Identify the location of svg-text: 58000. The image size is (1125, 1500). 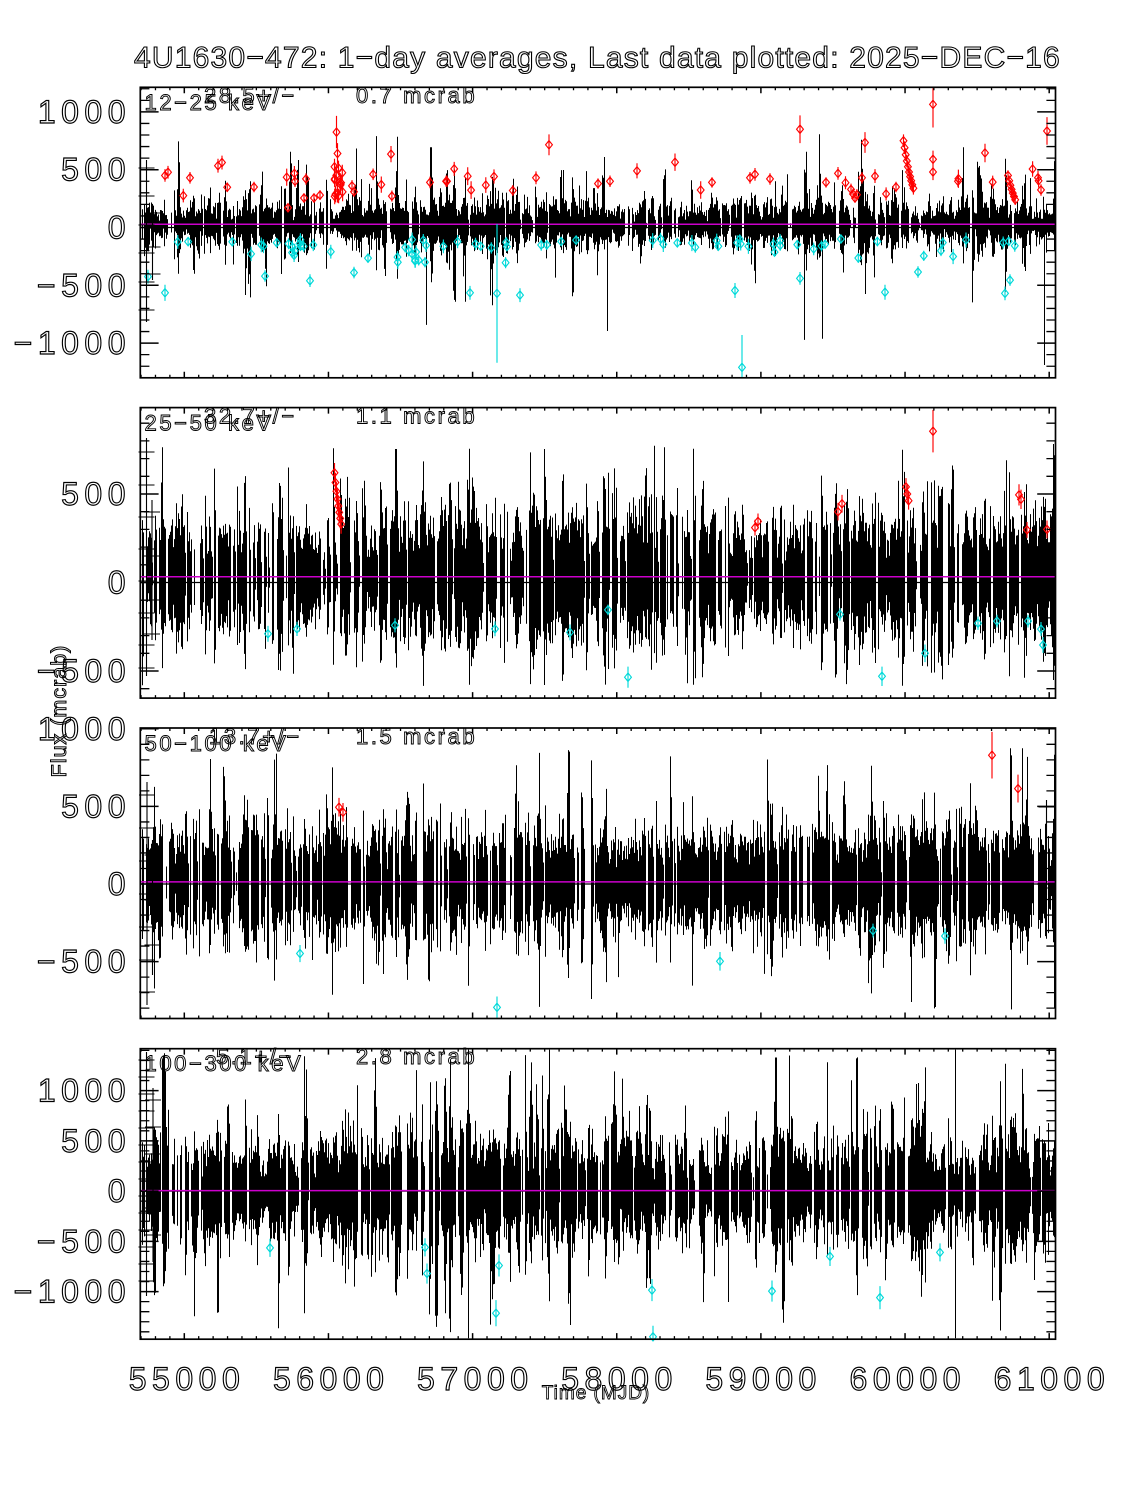
(619, 1379).